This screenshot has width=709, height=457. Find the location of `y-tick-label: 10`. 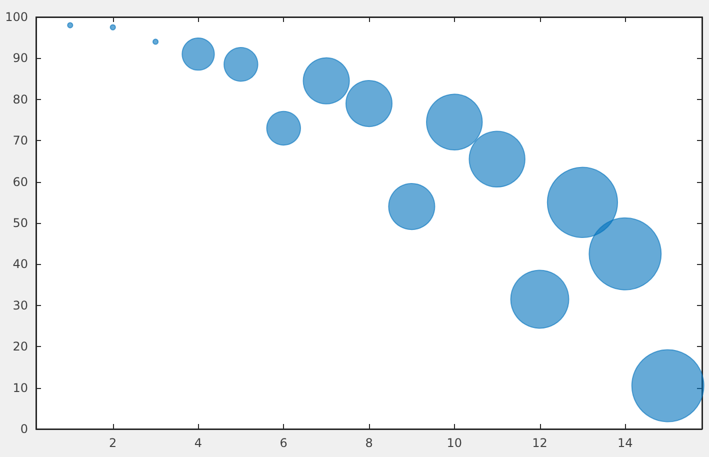

y-tick-label: 10 is located at coordinates (20, 387).